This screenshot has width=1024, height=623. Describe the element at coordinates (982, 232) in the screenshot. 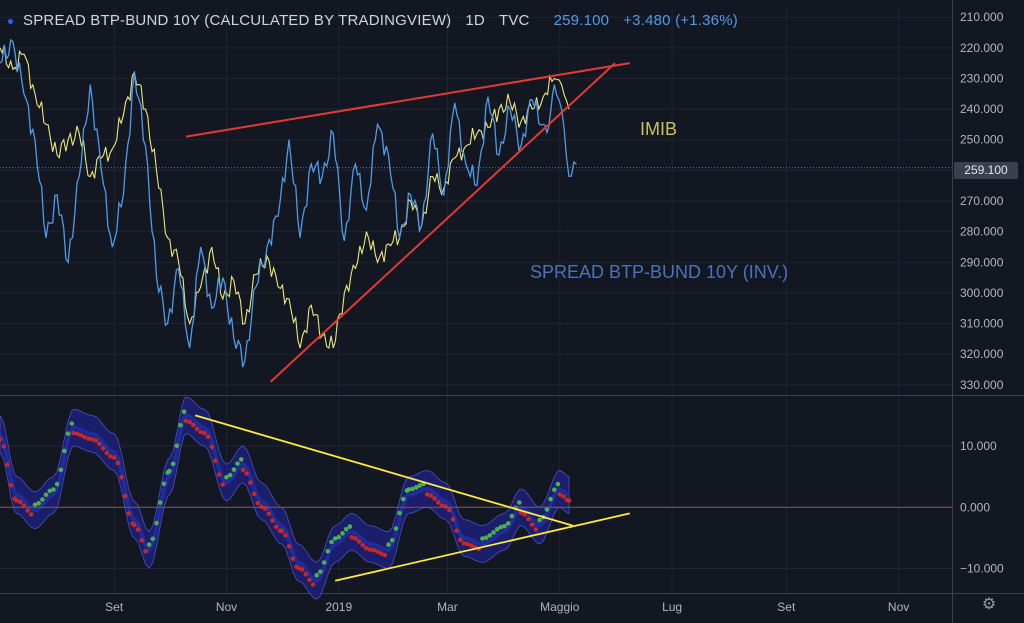

I see `y-tick-label: 280.000` at that location.